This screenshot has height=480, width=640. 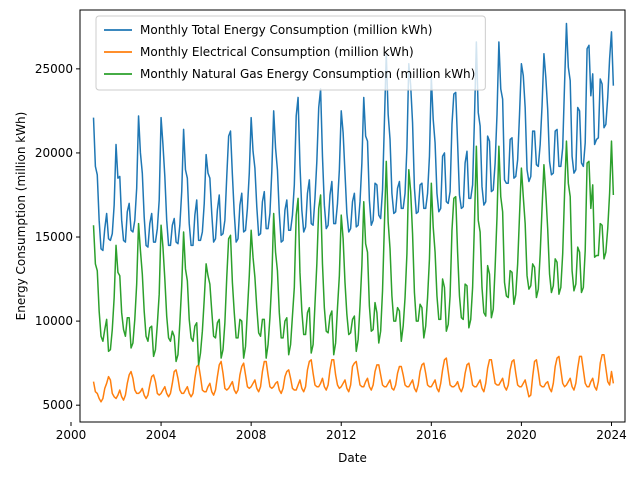 I want to click on y-axis-ticks: 5000 10000 15000 20000 25000, so click(x=57, y=237).